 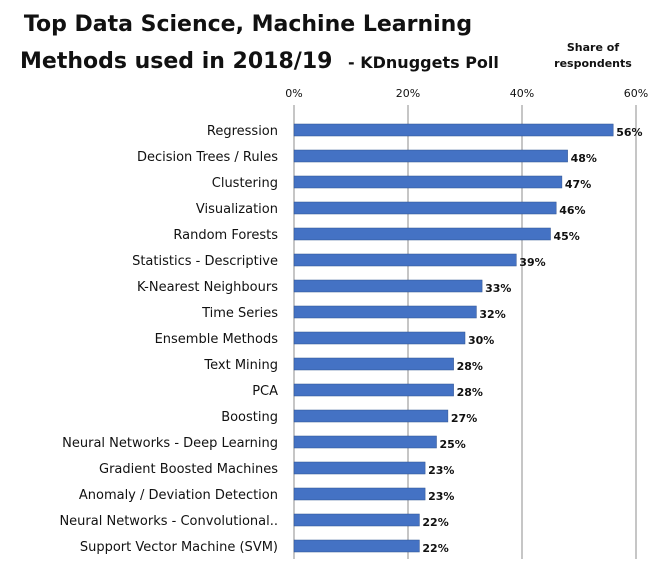 I want to click on tick-labels: 0% 20% 40% 60%, so click(x=466, y=93).